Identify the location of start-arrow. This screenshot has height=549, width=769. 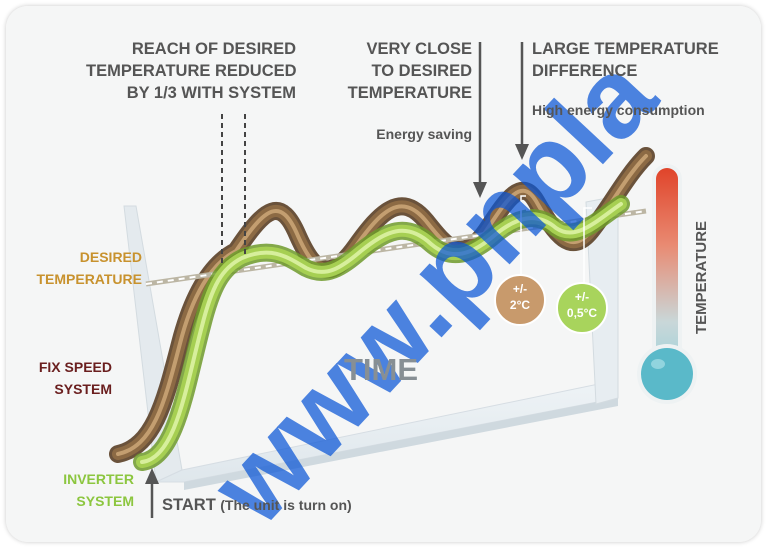
(152, 493).